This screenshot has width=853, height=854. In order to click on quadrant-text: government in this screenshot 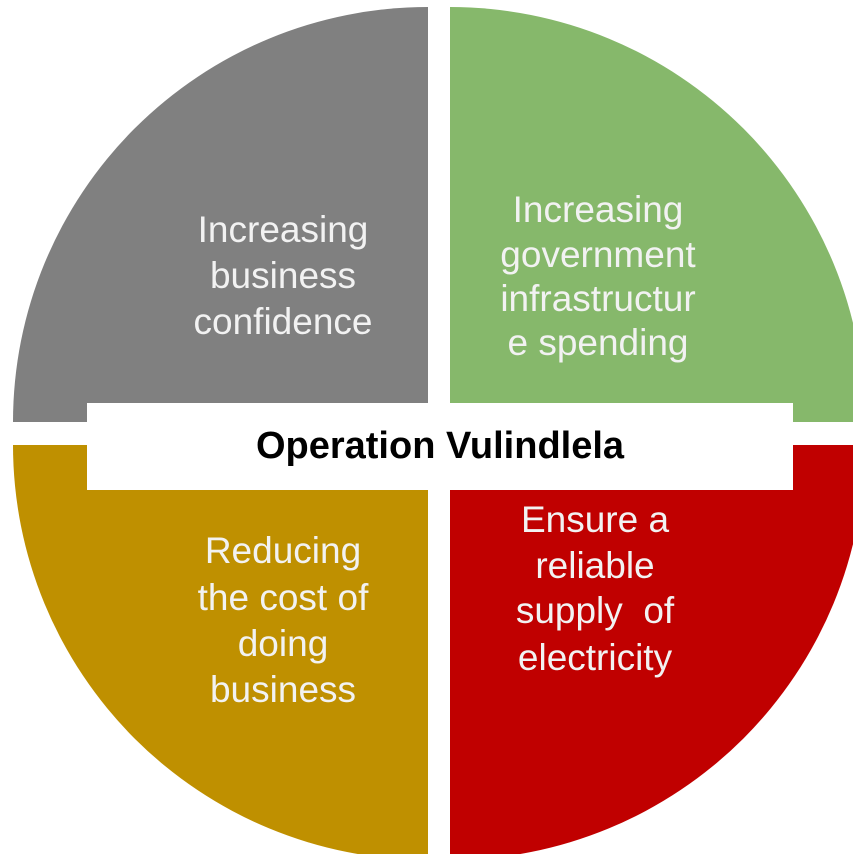, I will do `click(598, 254)`.